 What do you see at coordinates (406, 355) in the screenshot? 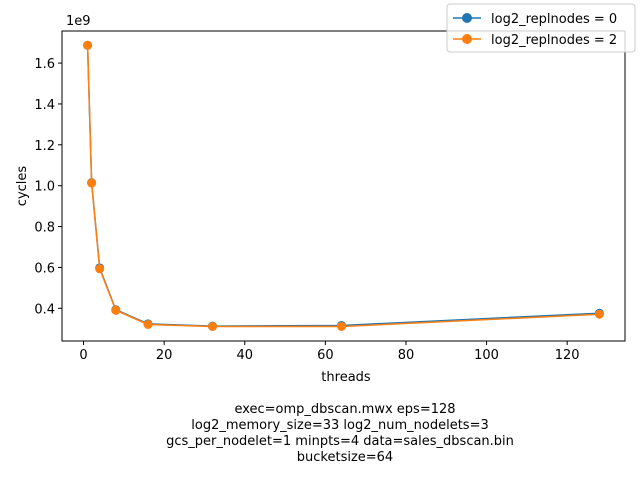
I see `x-tick-label-4: 80` at bounding box center [406, 355].